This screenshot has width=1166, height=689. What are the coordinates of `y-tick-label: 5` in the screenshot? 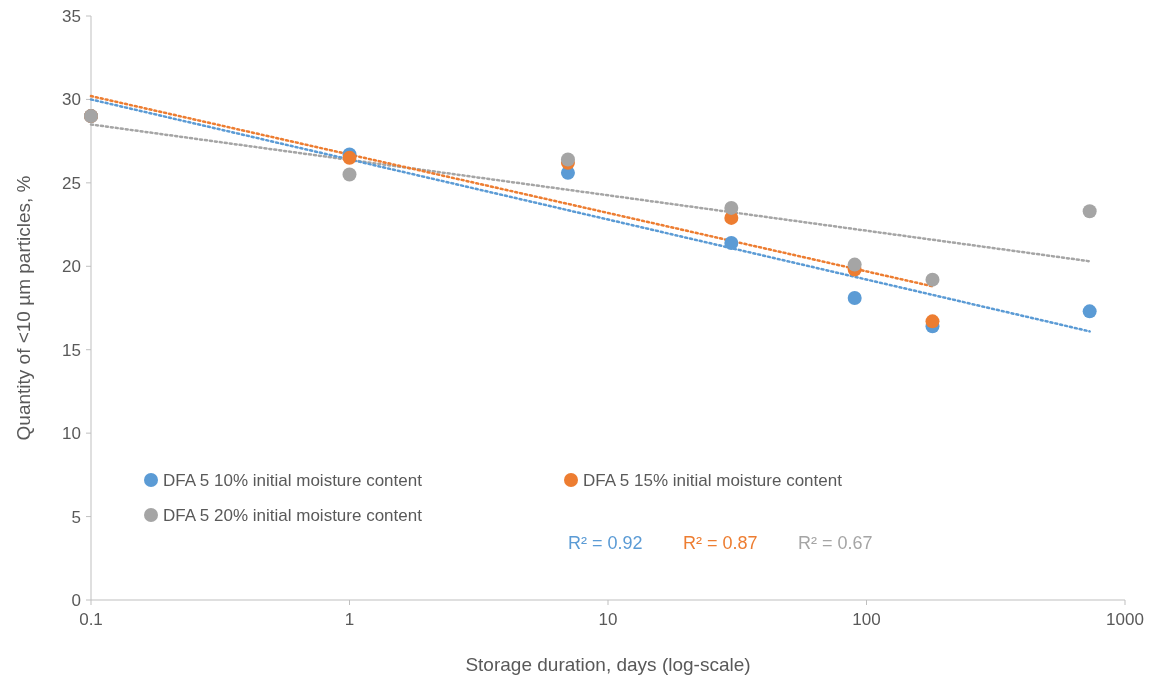 It's located at (76, 517).